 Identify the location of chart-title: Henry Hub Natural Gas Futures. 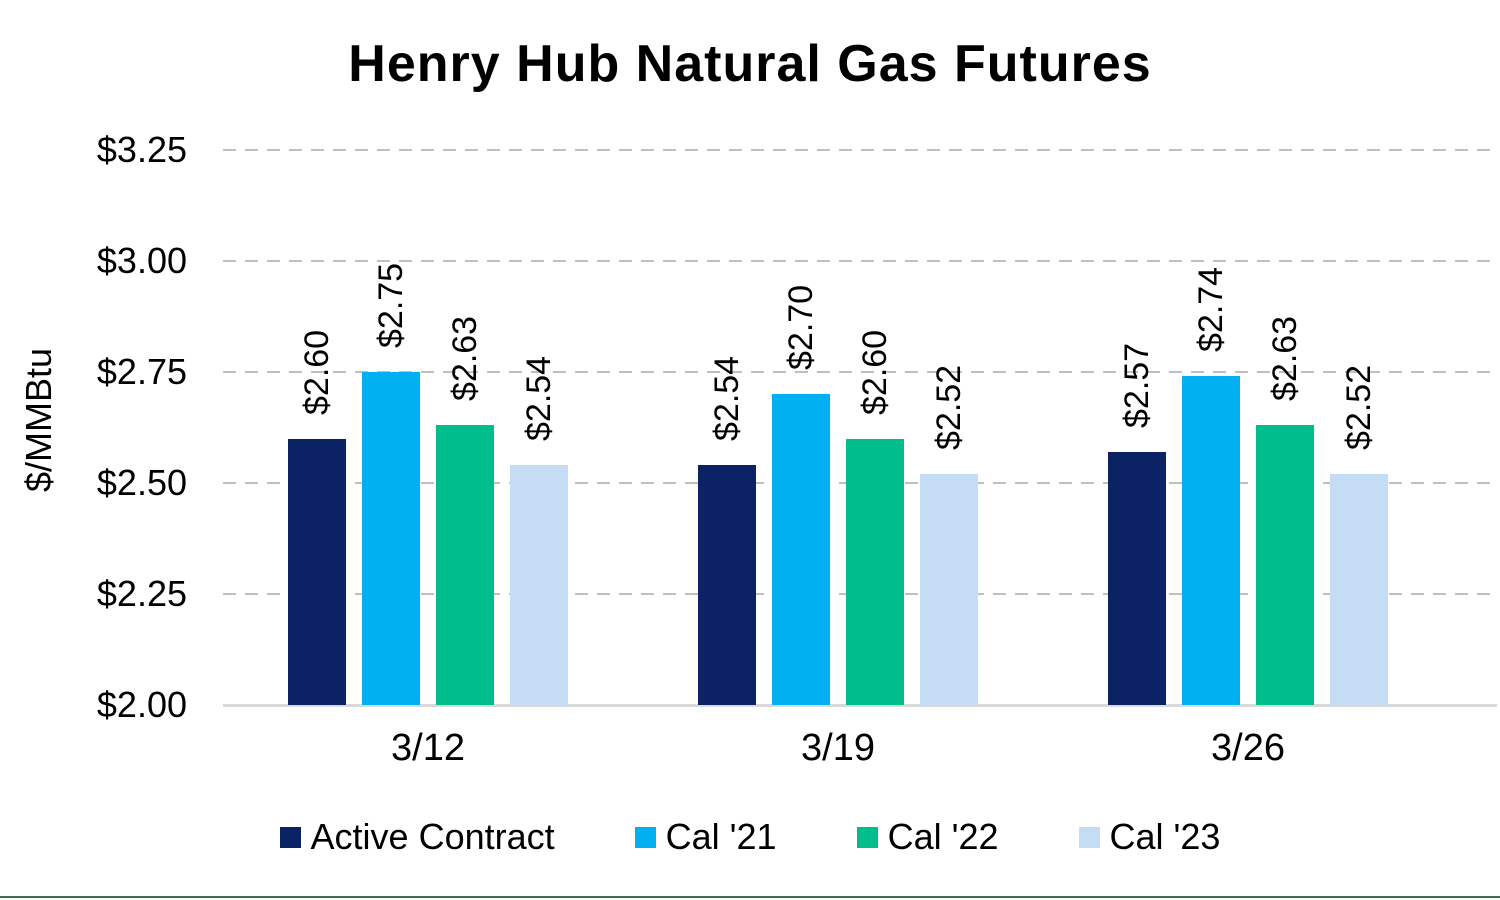
(750, 64).